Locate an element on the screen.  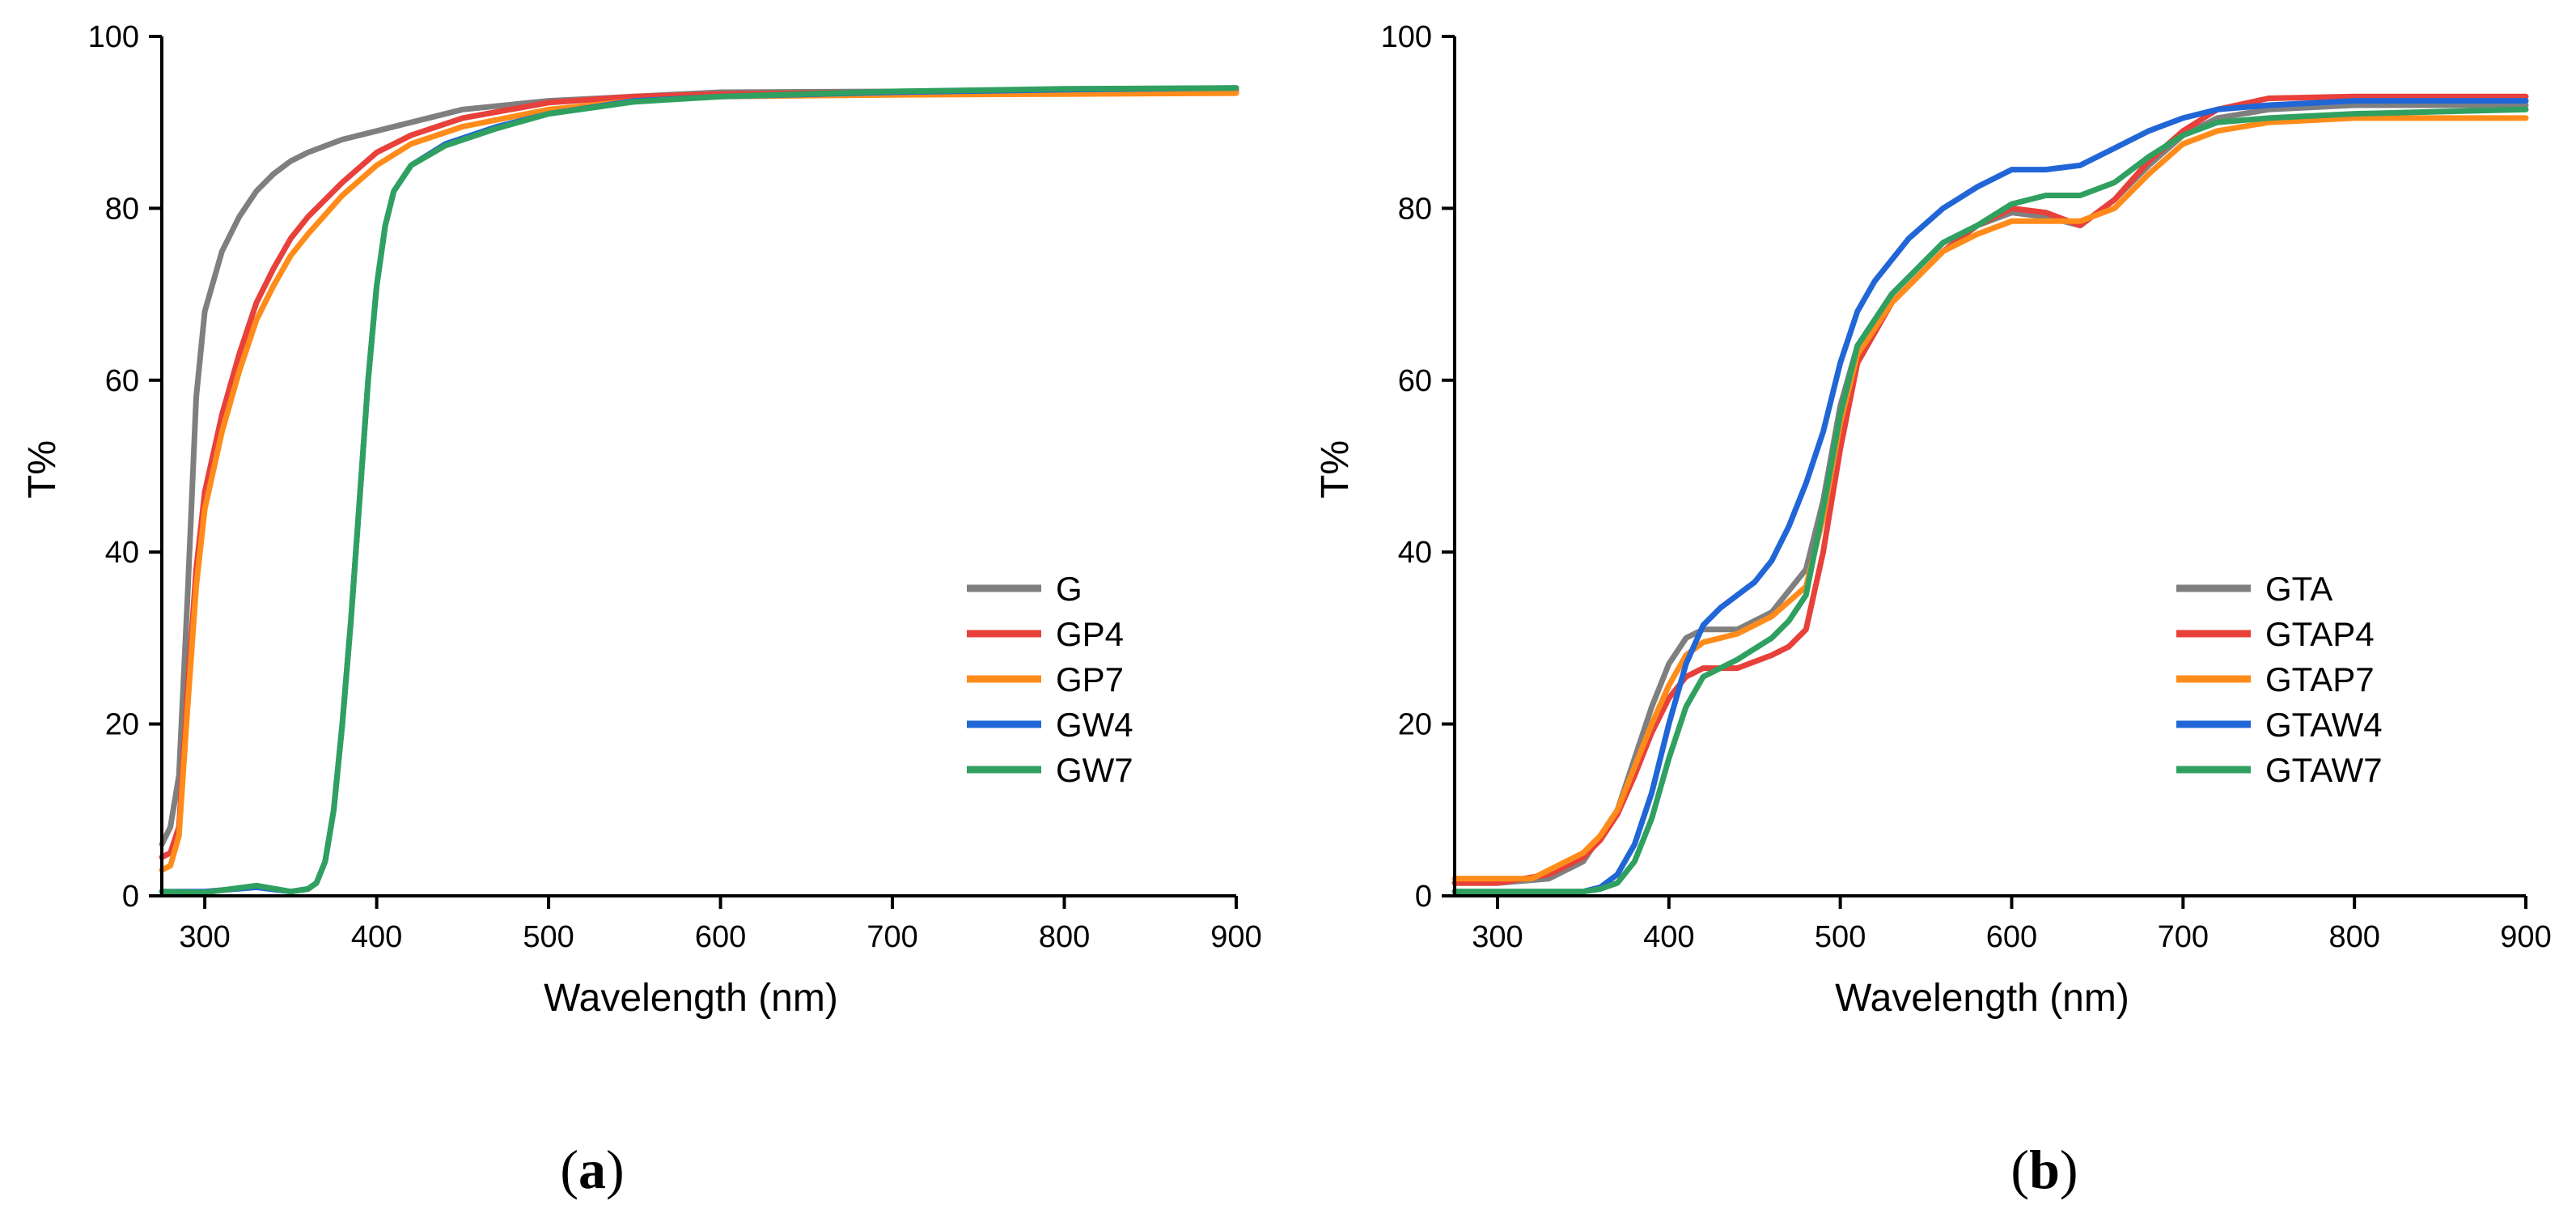
panel-caption-letter: a is located at coordinates (592, 1169).